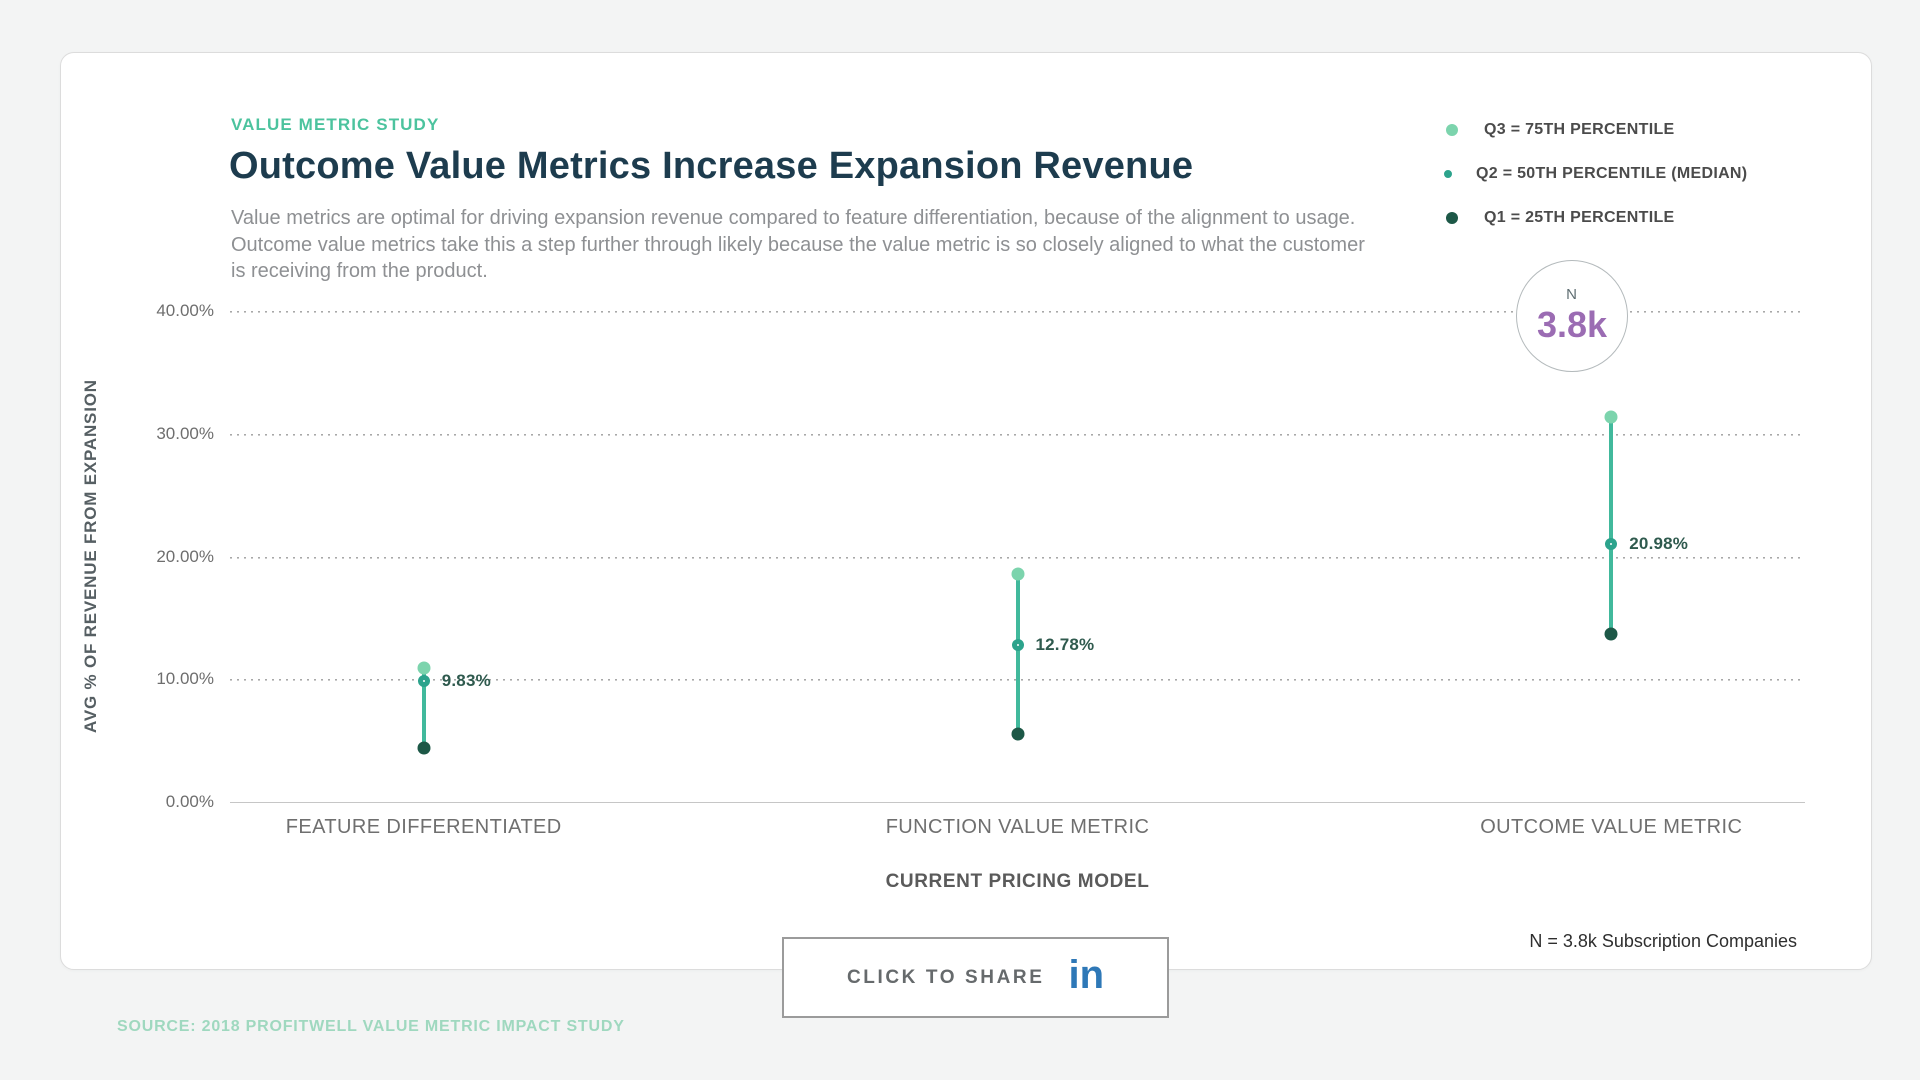 The width and height of the screenshot is (1920, 1080). What do you see at coordinates (185, 310) in the screenshot?
I see `y-tick-label: 40.00%` at bounding box center [185, 310].